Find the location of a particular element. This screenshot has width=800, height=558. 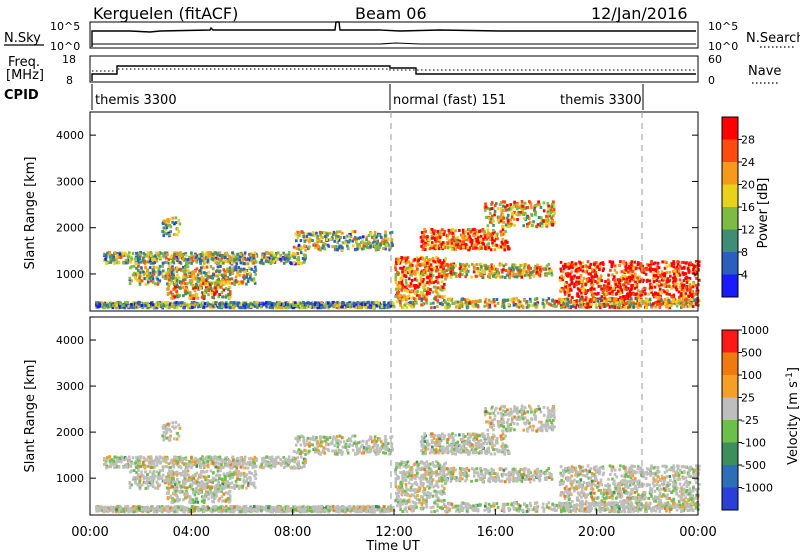

freq-unit: [MHz] is located at coordinates (25, 75).